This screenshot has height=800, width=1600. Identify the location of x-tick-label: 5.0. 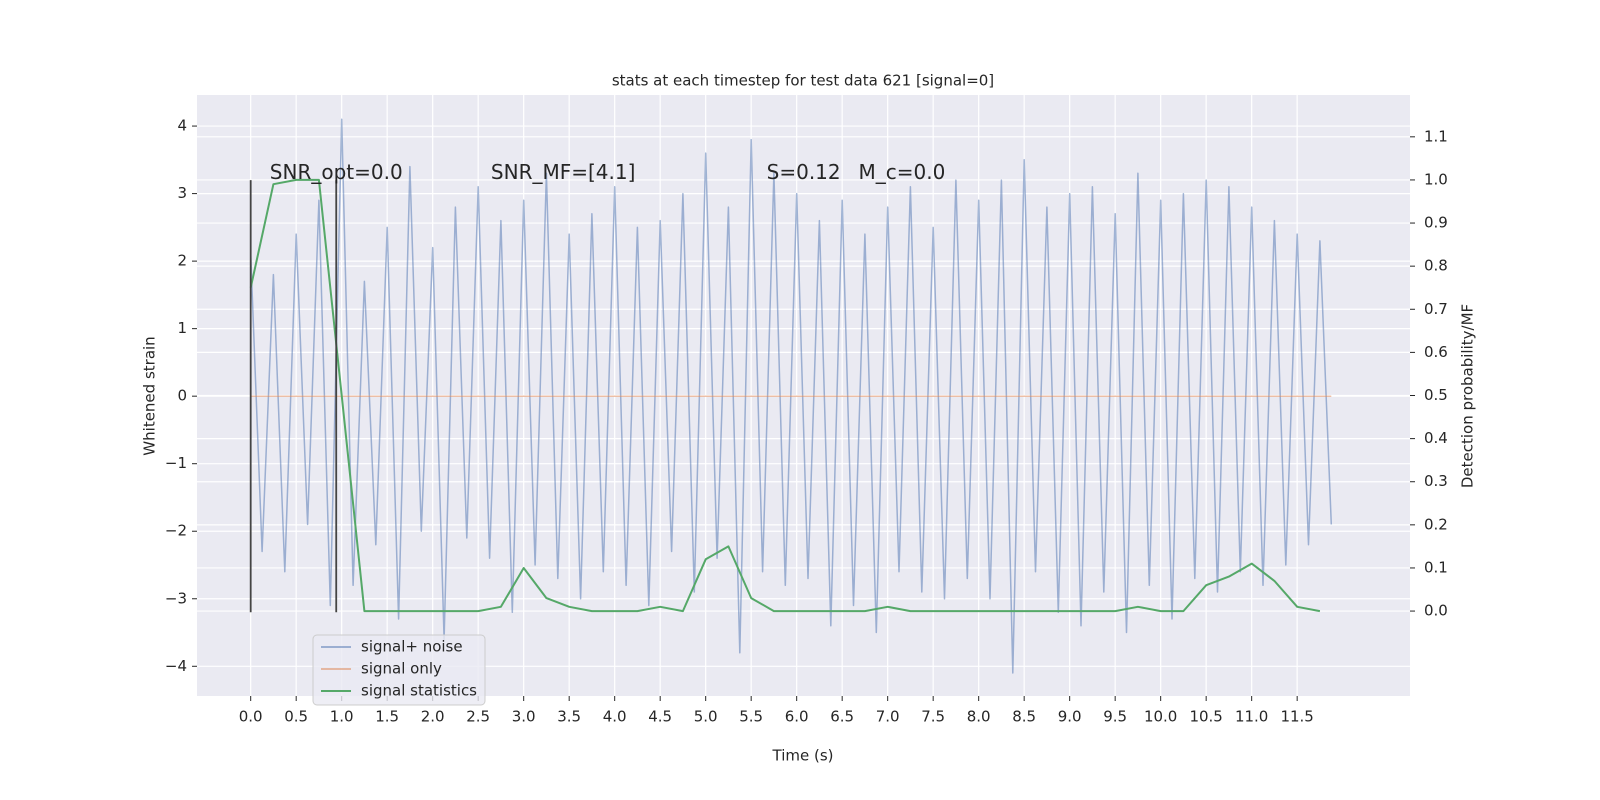
(706, 717).